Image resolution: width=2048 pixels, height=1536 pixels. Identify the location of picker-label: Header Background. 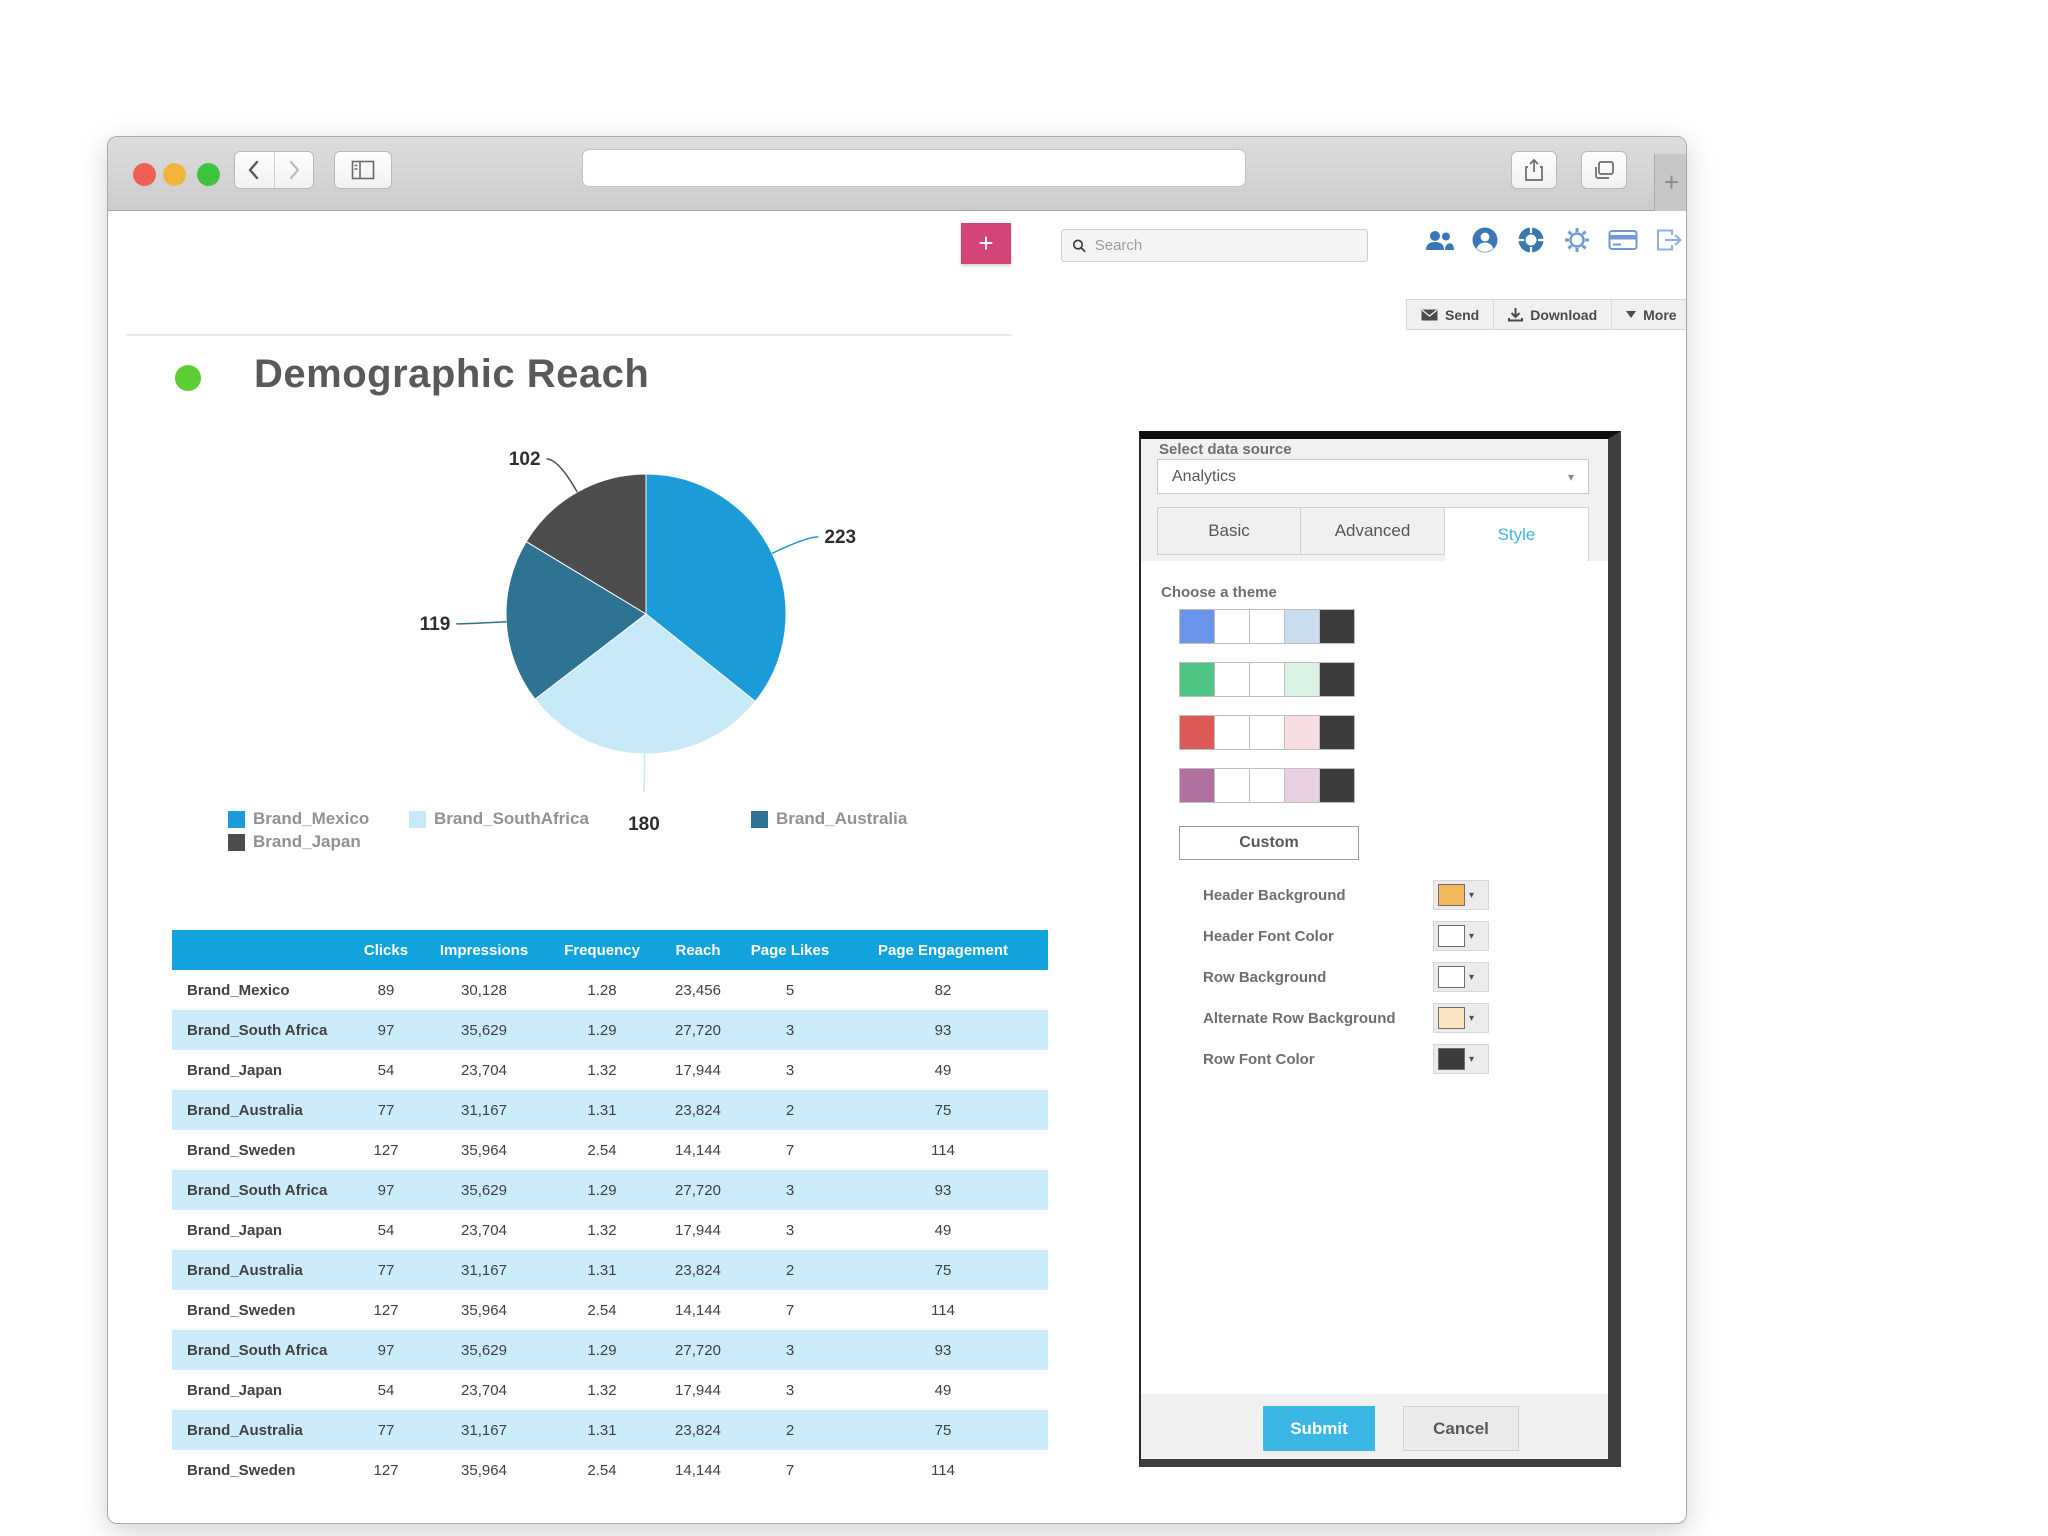
(1274, 895).